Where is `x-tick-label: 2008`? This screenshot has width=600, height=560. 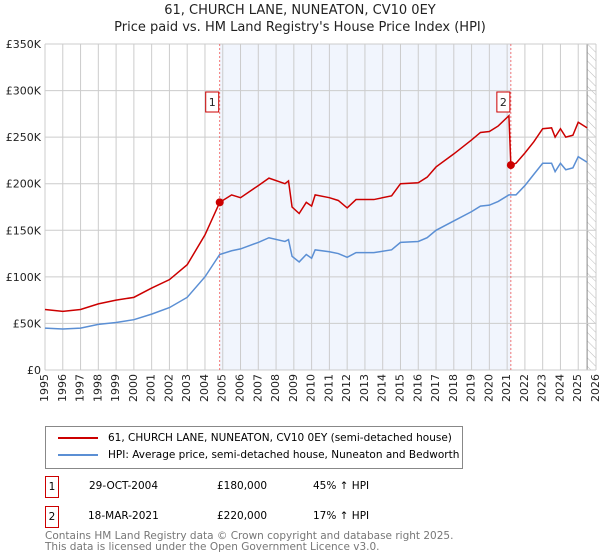 x-tick-label: 2008 is located at coordinates (275, 388).